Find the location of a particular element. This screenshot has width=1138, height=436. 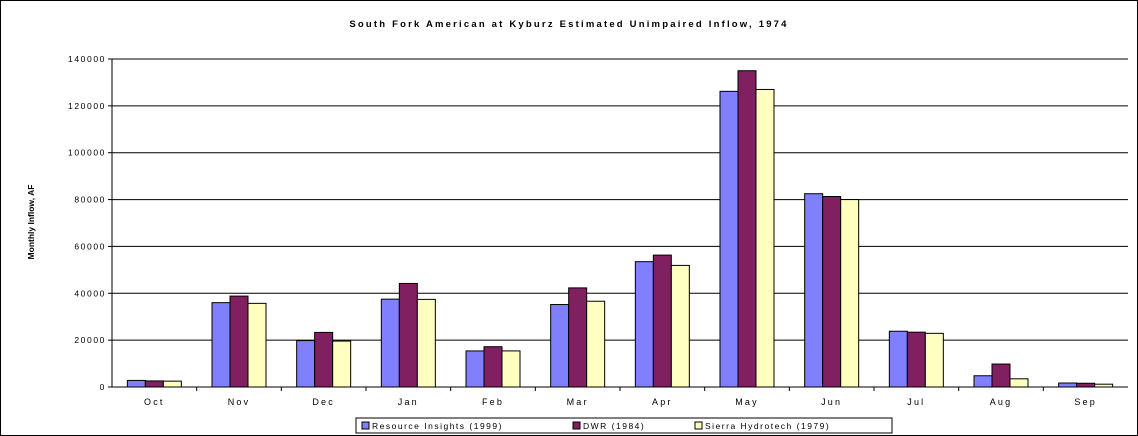

y-tick-label: 20000 is located at coordinates (90, 340).